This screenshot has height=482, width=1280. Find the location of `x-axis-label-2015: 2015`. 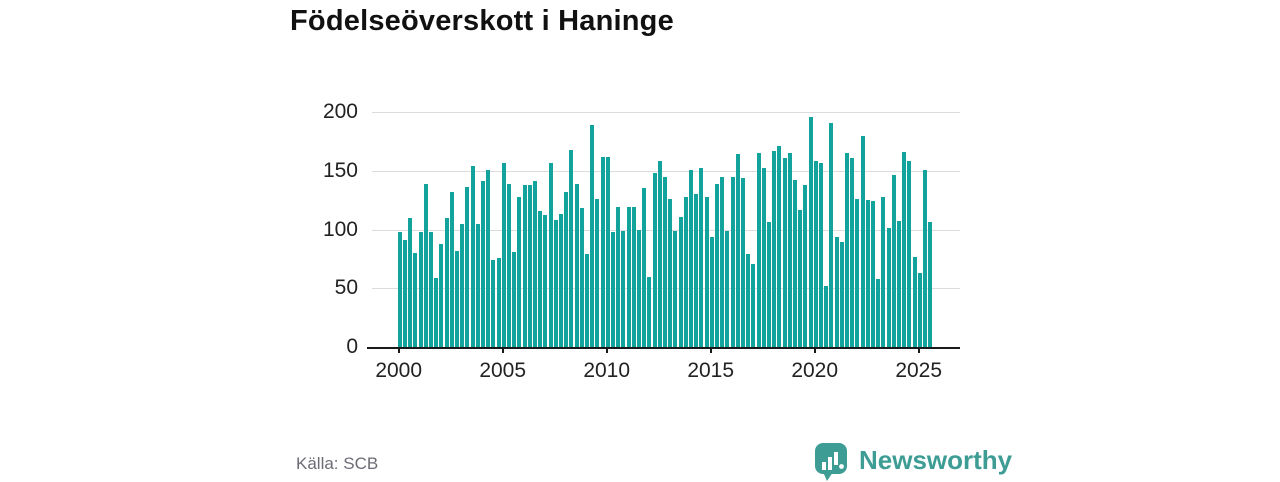

x-axis-label-2015: 2015 is located at coordinates (711, 370).